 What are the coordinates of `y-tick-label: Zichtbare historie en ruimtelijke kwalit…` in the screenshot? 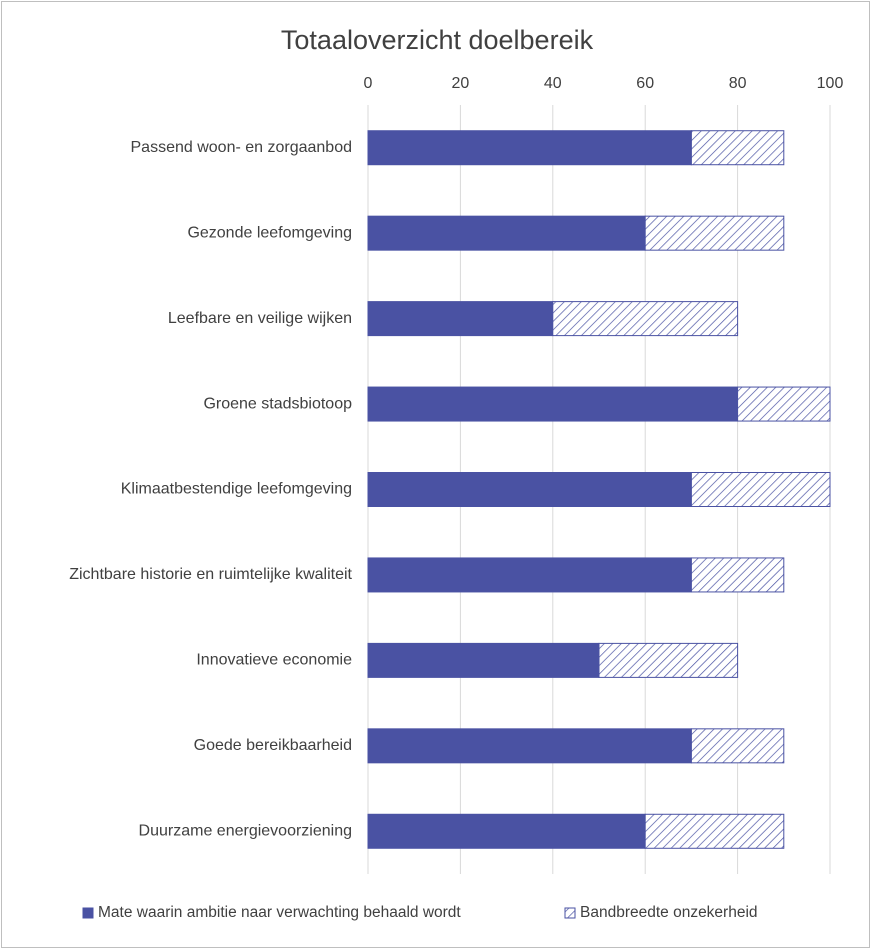 It's located at (210, 574).